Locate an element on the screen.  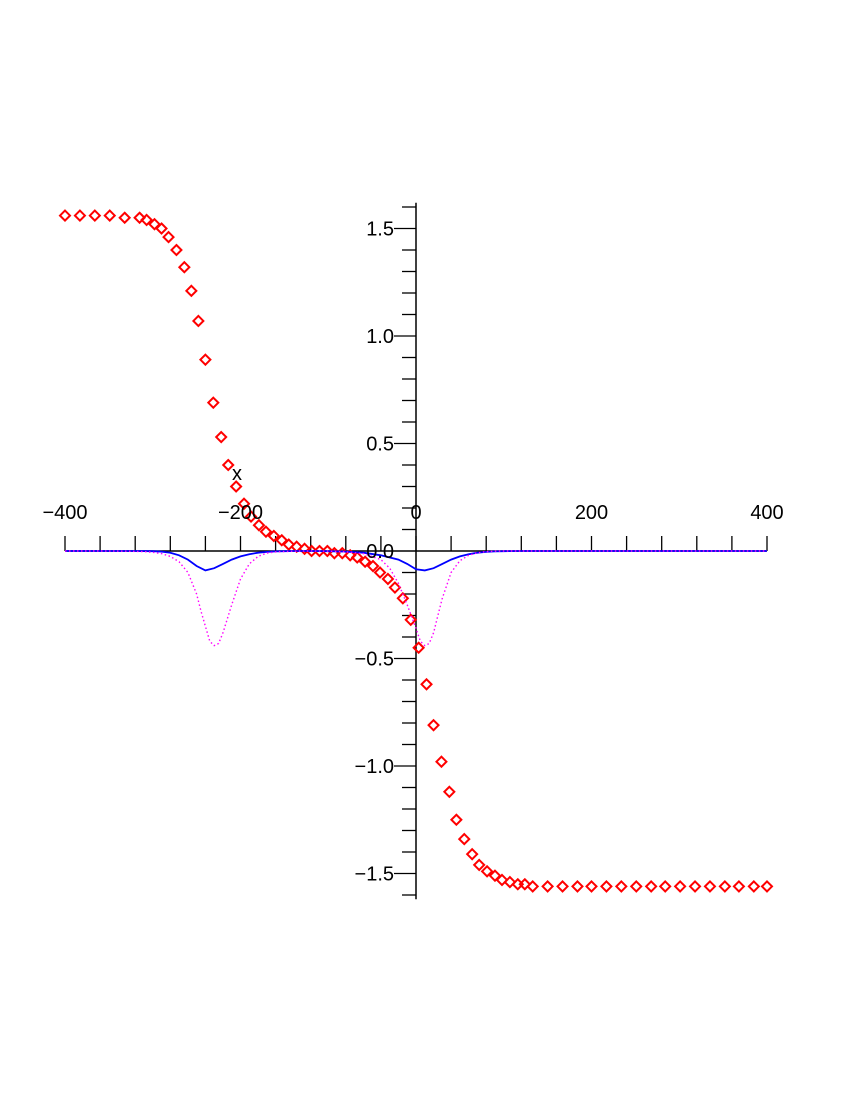
series-line-dotted is located at coordinates (416, 598).